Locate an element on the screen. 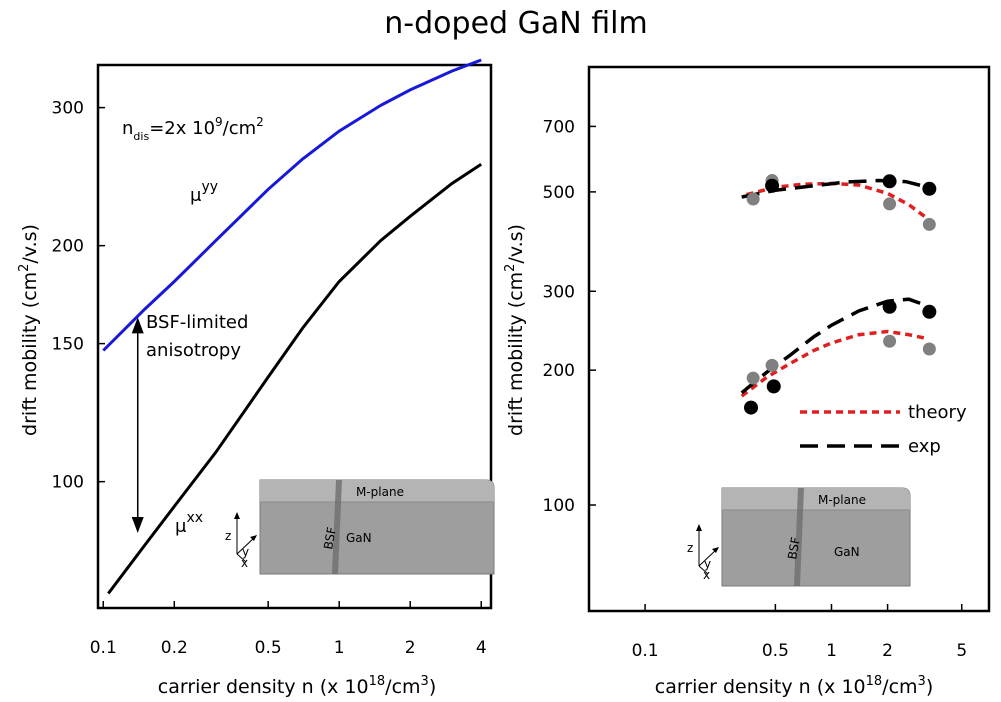 The image size is (1001, 702). right-x-axis-label: carrier density n (x 1018/cm3) is located at coordinates (794, 686).